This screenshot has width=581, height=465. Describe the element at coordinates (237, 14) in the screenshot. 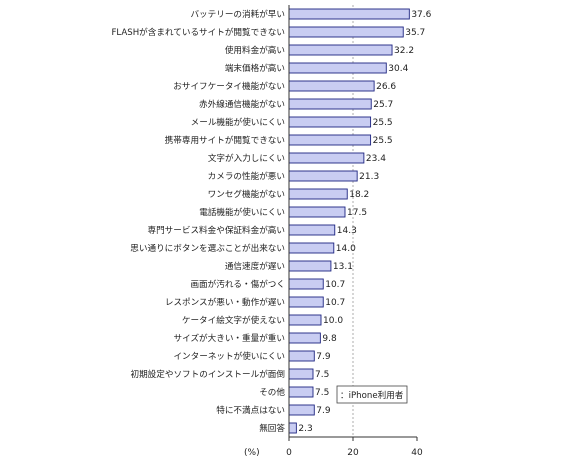

I see `category-label: バッテリーの消耗が早い` at that location.